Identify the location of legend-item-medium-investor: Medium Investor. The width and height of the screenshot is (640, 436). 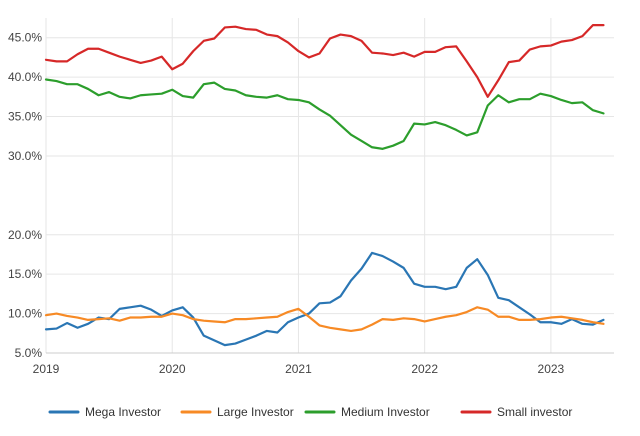
(367, 412).